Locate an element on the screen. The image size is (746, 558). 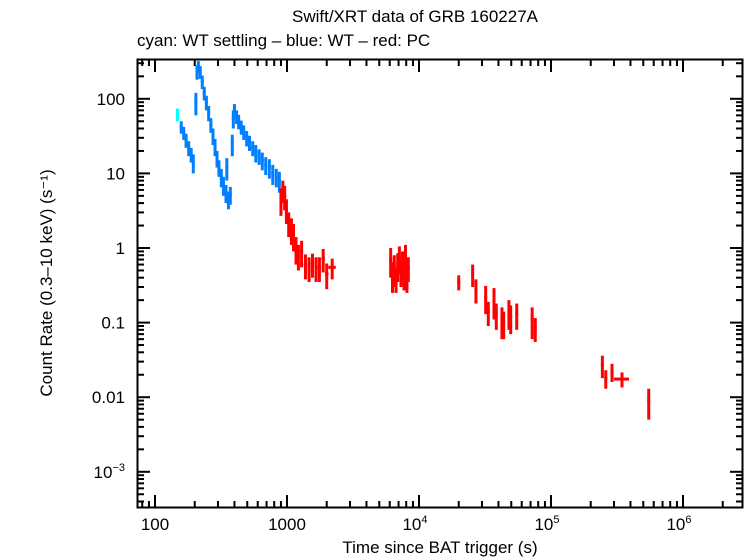
y-tick-label: 0.1 is located at coordinates (113, 323).